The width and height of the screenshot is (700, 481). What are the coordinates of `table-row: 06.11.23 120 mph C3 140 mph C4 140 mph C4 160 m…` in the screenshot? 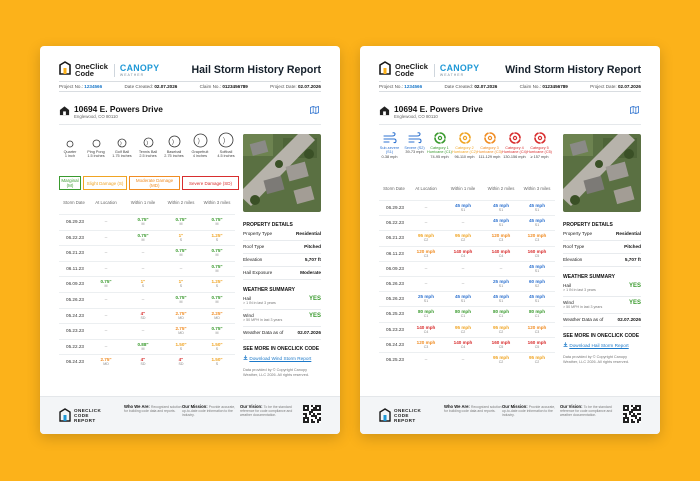 It's located at (467, 253).